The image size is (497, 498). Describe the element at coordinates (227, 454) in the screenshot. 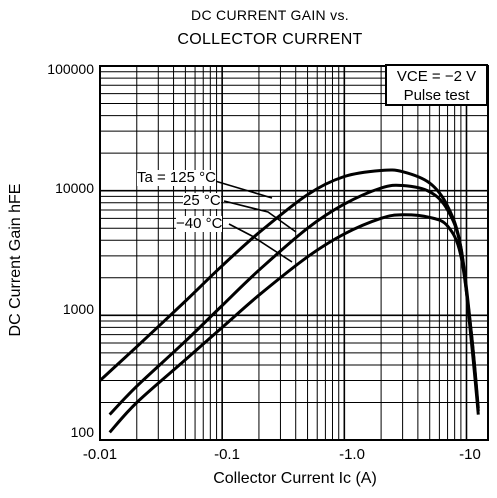

I see `x-tick-label: -0.1` at that location.